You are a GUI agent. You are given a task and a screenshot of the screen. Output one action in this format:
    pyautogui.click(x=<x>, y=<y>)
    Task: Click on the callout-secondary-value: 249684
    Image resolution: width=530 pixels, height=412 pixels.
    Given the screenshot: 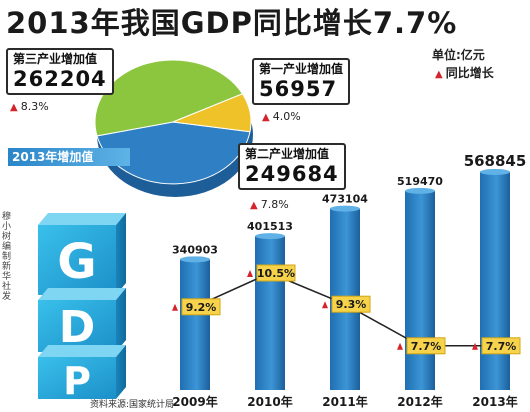 What is the action you would take?
    pyautogui.click(x=292, y=174)
    